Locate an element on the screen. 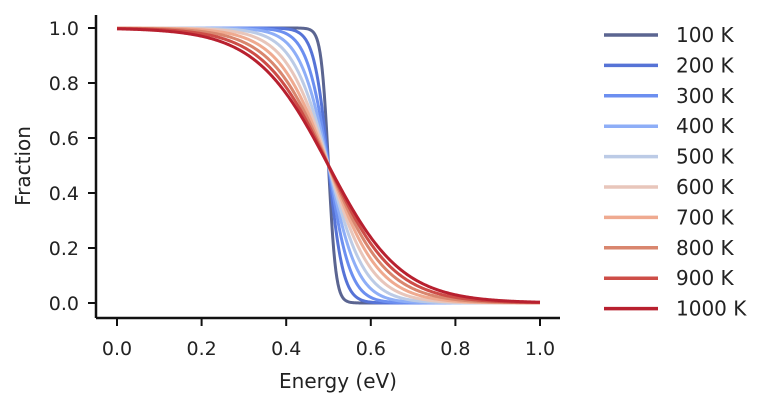 The image size is (774, 403). y-axis-label: Fraction is located at coordinates (23, 166).